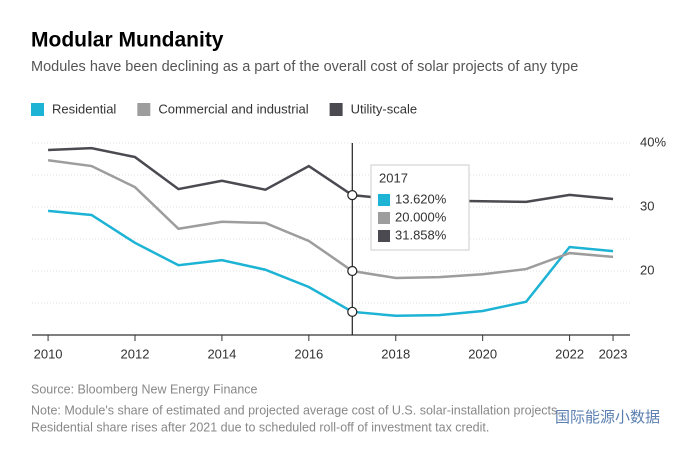 The height and width of the screenshot is (449, 695). What do you see at coordinates (144, 389) in the screenshot?
I see `source: Source: Bloomberg New Energy Finance` at bounding box center [144, 389].